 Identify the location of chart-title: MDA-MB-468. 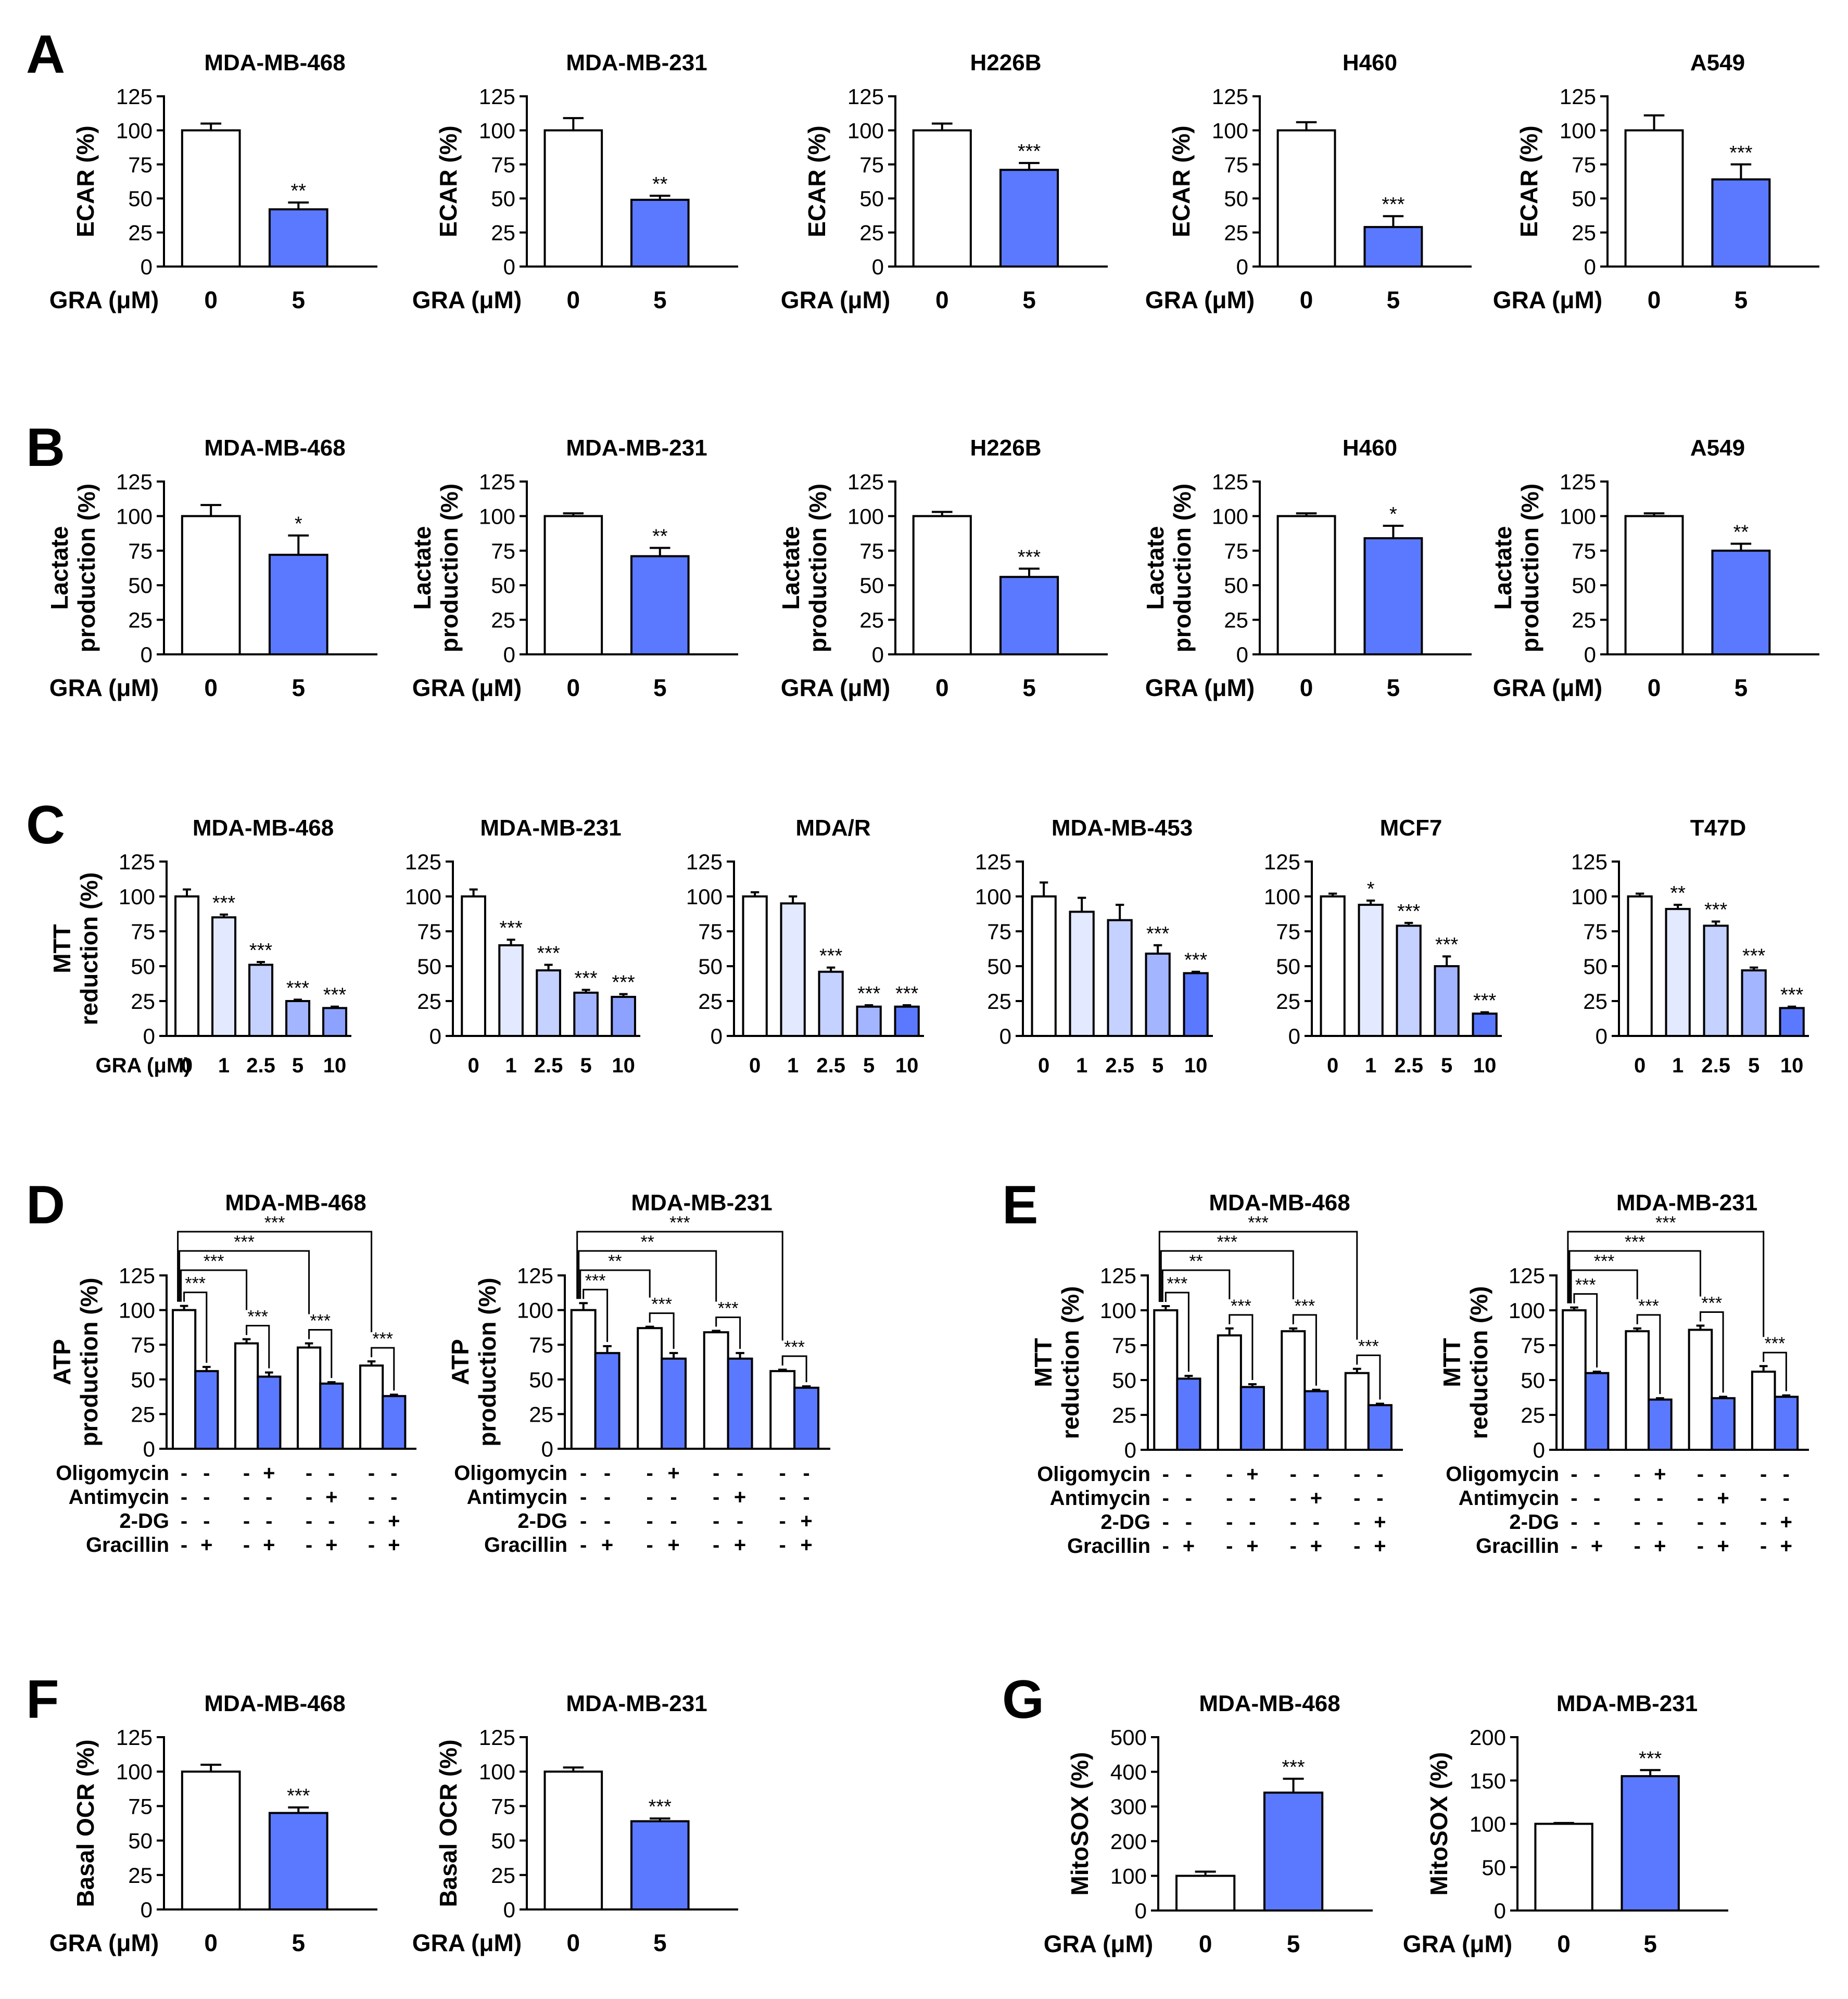
(295, 1203).